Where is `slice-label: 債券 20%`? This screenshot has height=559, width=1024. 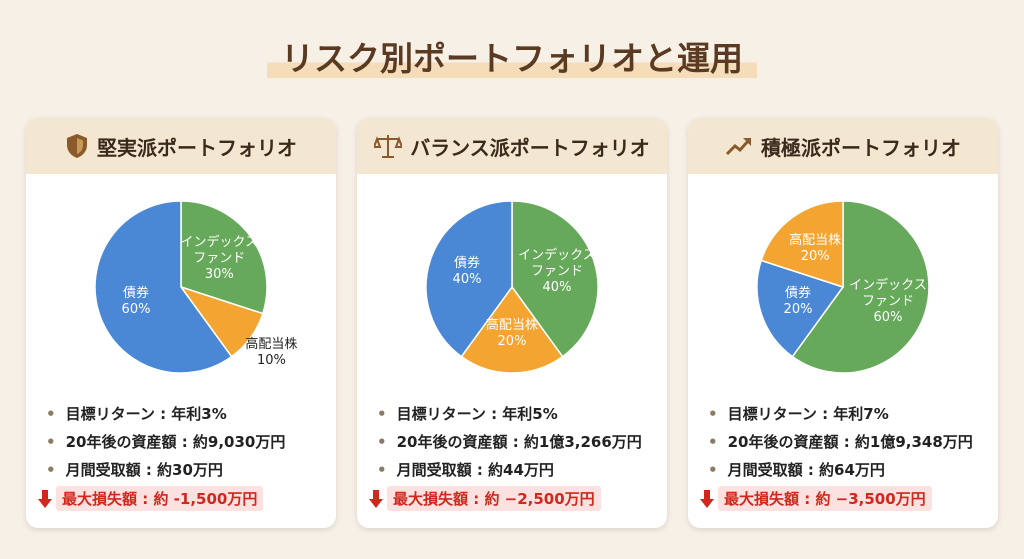
slice-label: 債券 20% is located at coordinates (798, 302).